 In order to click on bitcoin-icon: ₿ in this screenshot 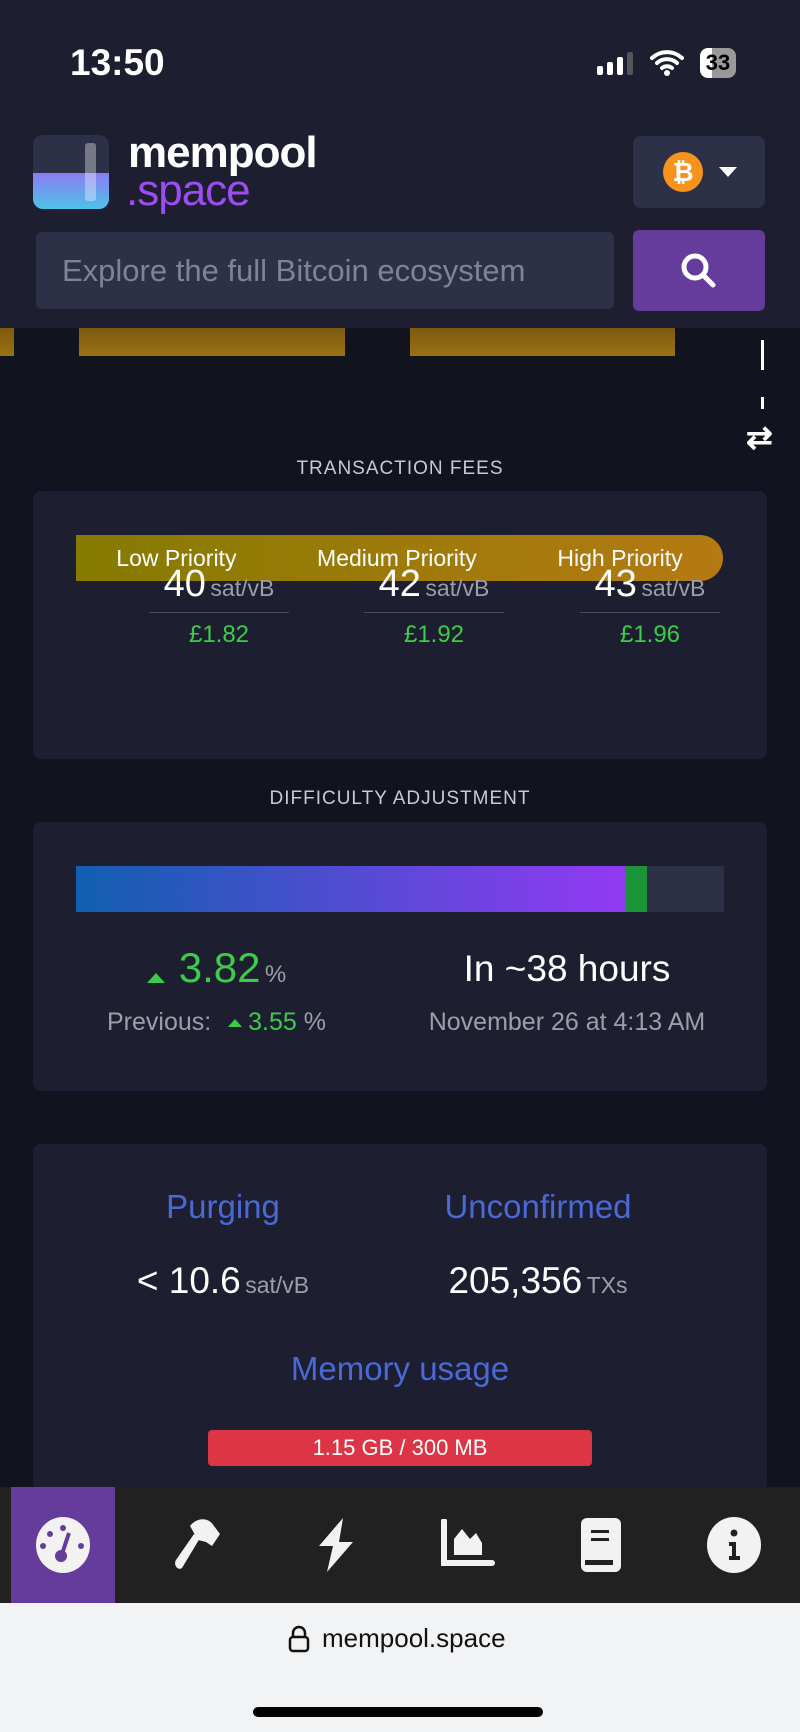, I will do `click(683, 172)`.